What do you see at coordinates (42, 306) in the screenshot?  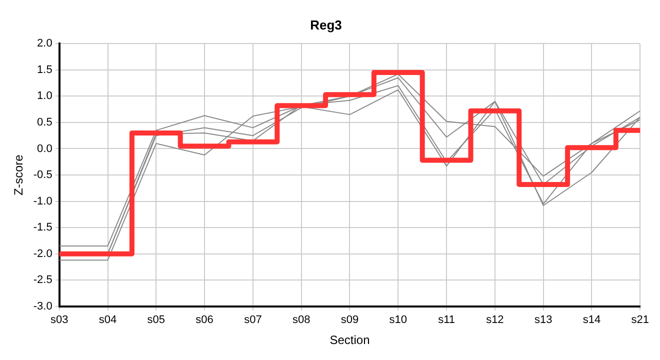 I see `y-tick-label: -3.0` at bounding box center [42, 306].